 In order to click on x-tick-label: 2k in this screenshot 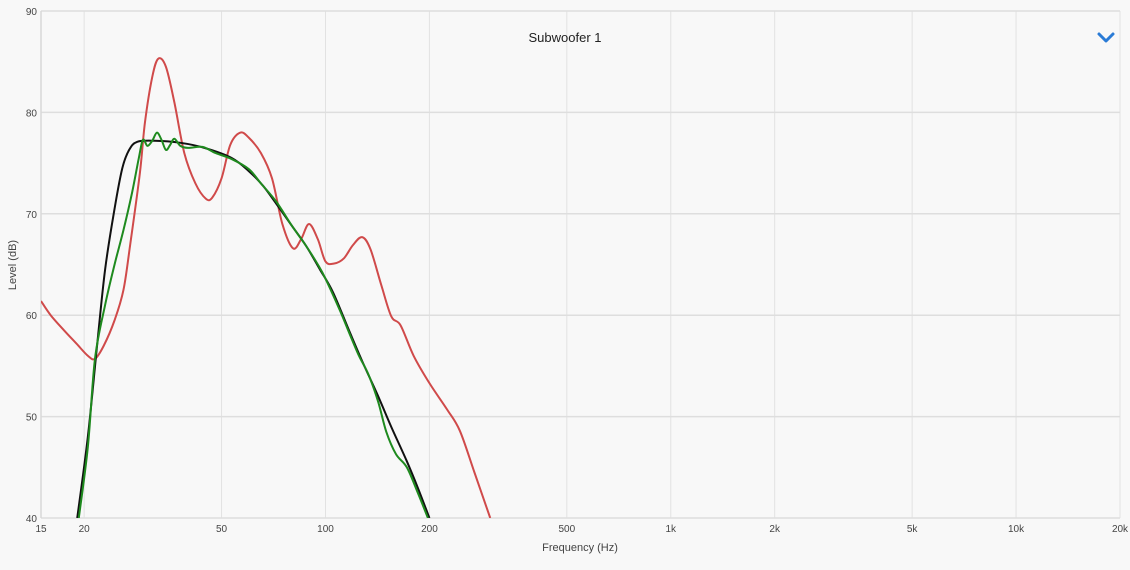, I will do `click(775, 529)`.